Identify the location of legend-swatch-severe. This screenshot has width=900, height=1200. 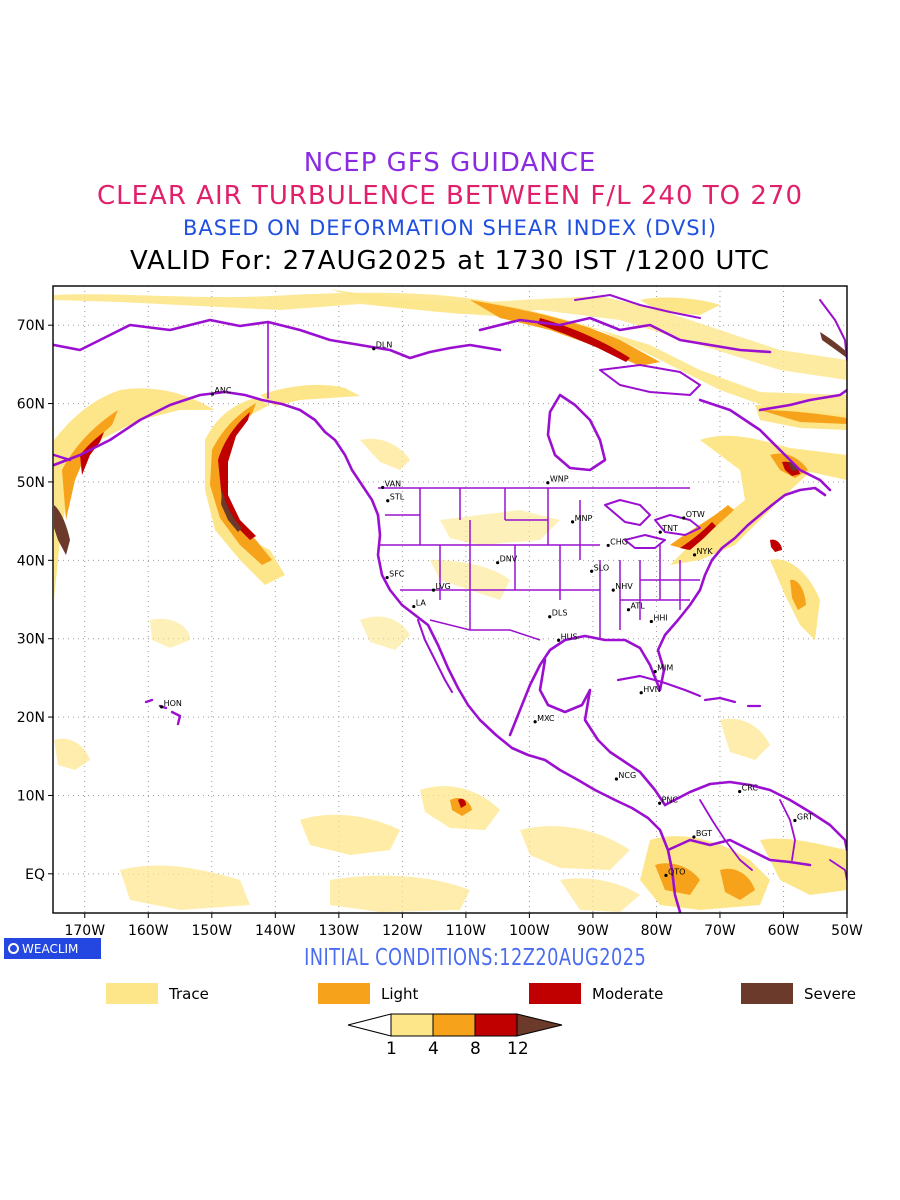
(767, 993).